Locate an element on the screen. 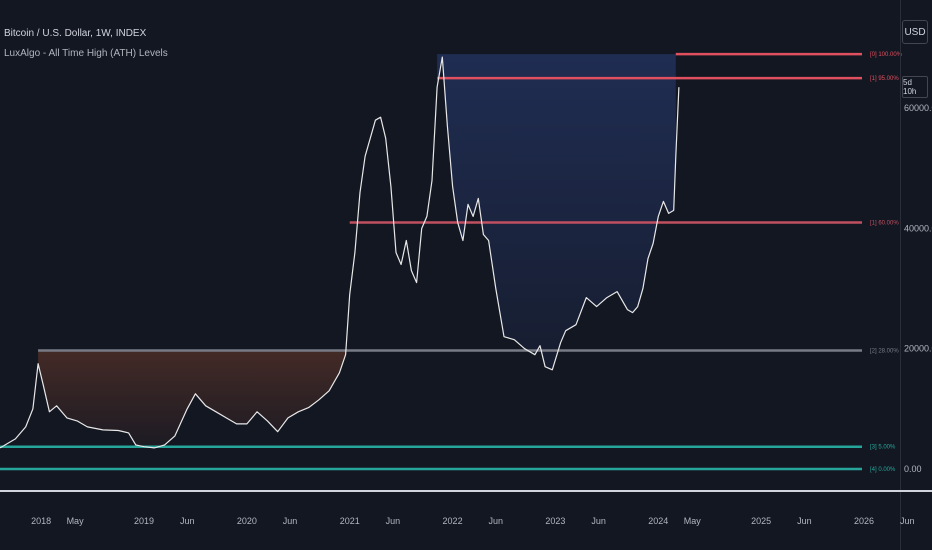 The width and height of the screenshot is (932, 550). ath-level-label: [1] 95.00% is located at coordinates (884, 79).